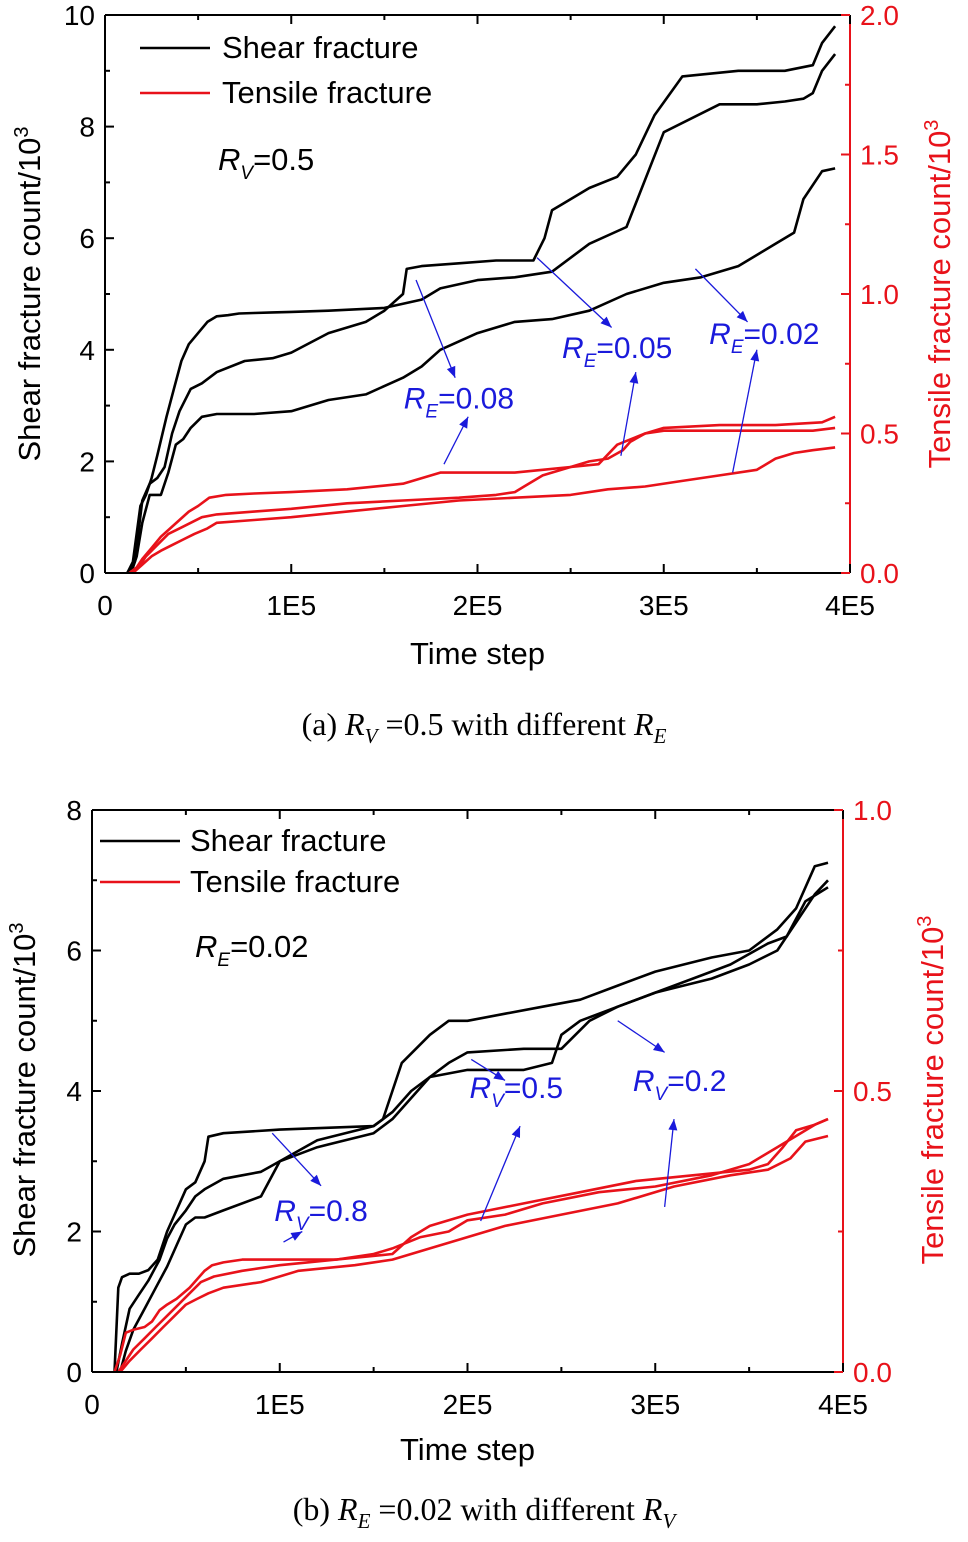  I want to click on annotation-label-1: RV=0.8, so click(321, 1215).